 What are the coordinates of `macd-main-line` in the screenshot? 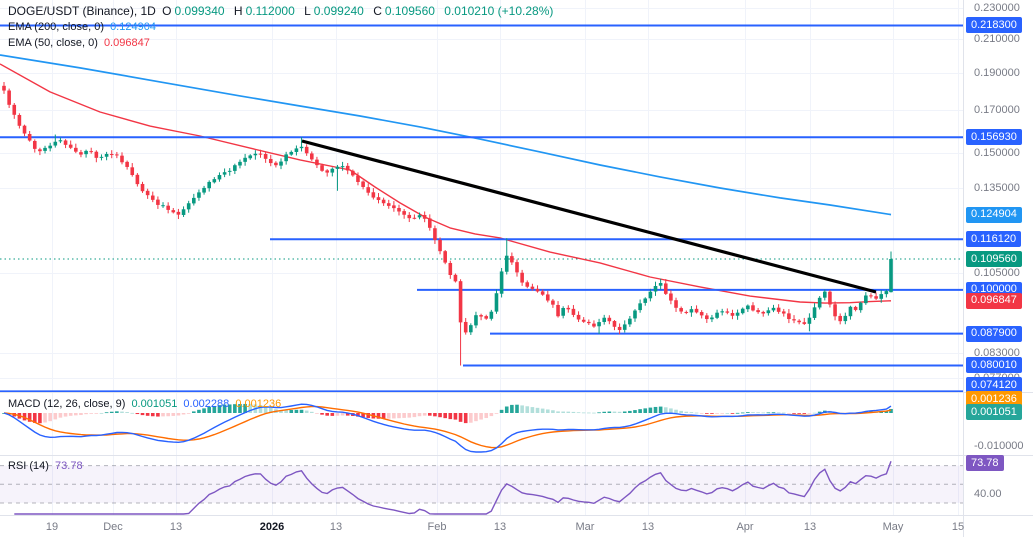 It's located at (447, 428).